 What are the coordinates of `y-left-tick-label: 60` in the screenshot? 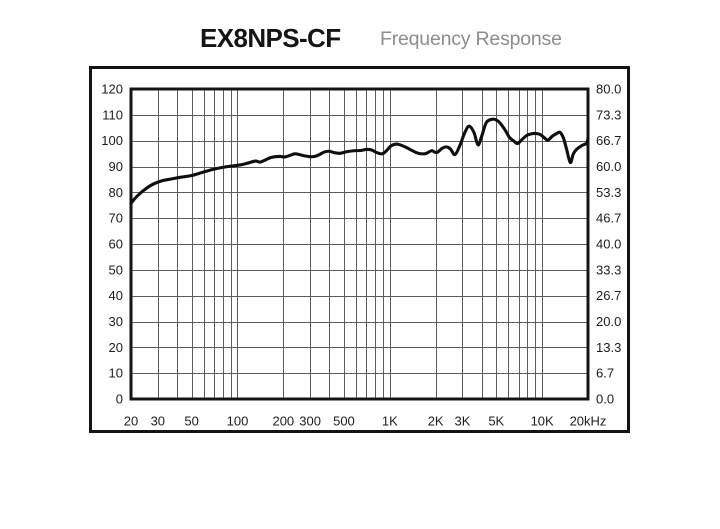 It's located at (116, 244).